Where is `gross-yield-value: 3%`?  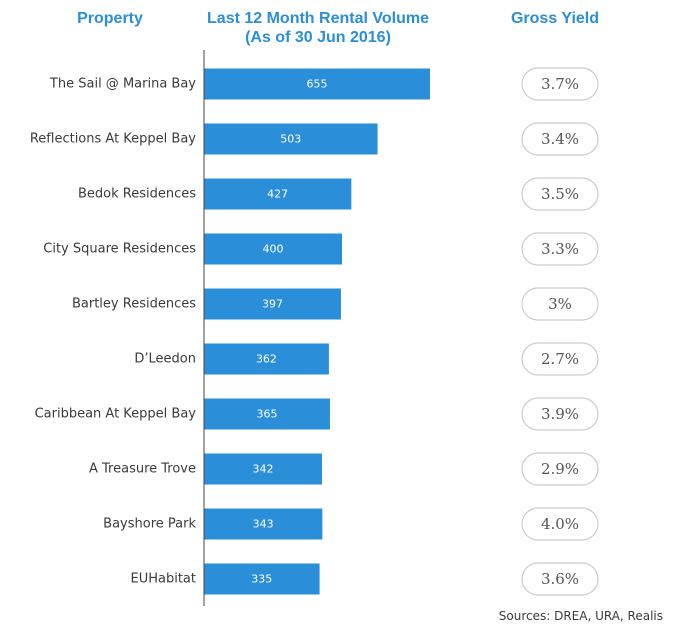
gross-yield-value: 3% is located at coordinates (560, 304).